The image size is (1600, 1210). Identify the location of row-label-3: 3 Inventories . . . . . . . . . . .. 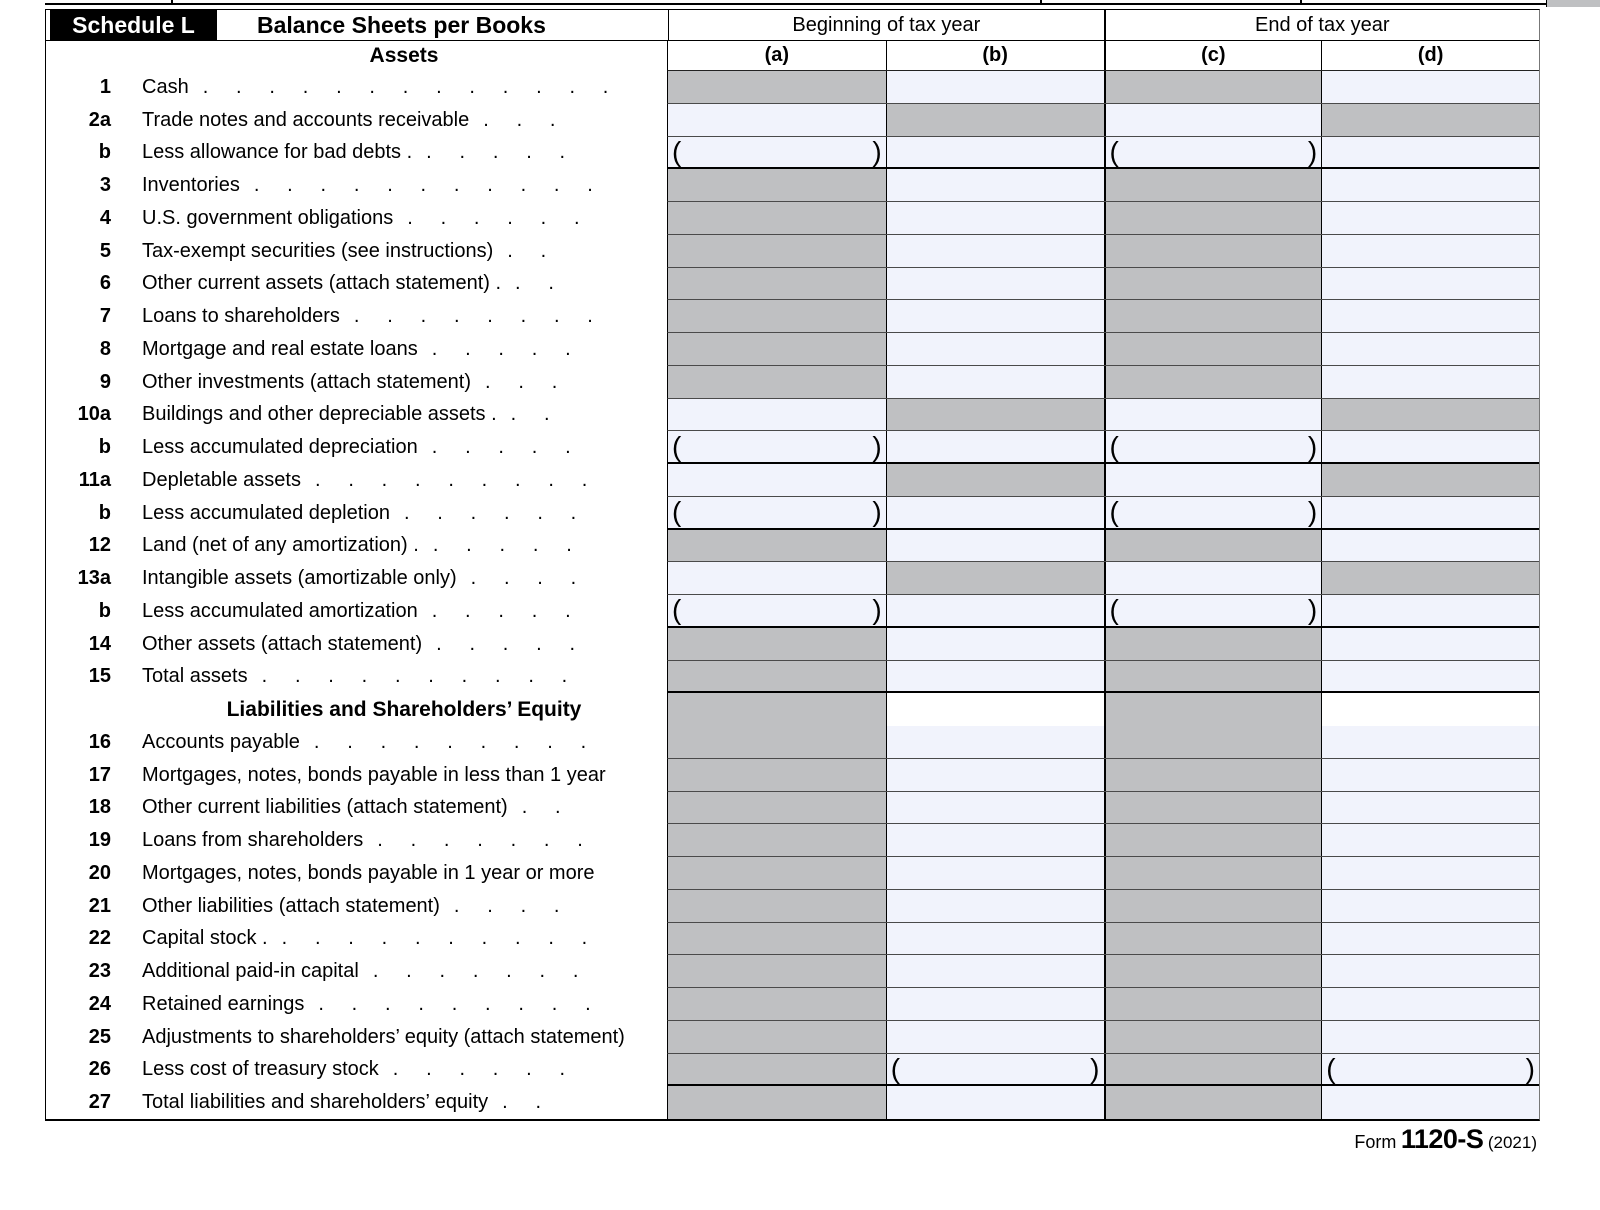
(356, 185).